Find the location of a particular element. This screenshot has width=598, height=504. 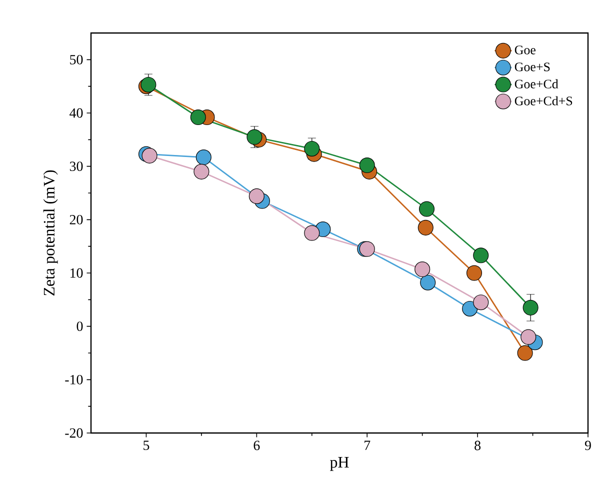

legend-label: Goe is located at coordinates (525, 50).